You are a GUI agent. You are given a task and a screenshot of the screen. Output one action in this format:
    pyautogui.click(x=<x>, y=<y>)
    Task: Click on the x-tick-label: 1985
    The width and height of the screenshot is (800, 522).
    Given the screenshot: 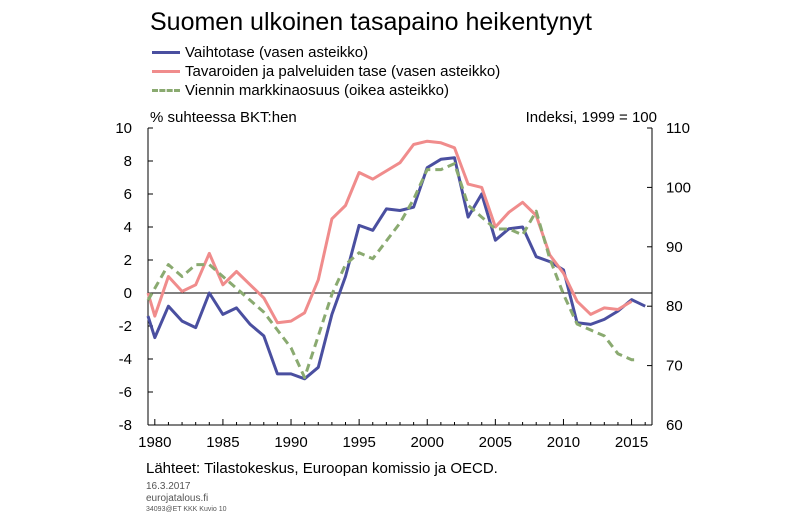 What is the action you would take?
    pyautogui.click(x=222, y=442)
    